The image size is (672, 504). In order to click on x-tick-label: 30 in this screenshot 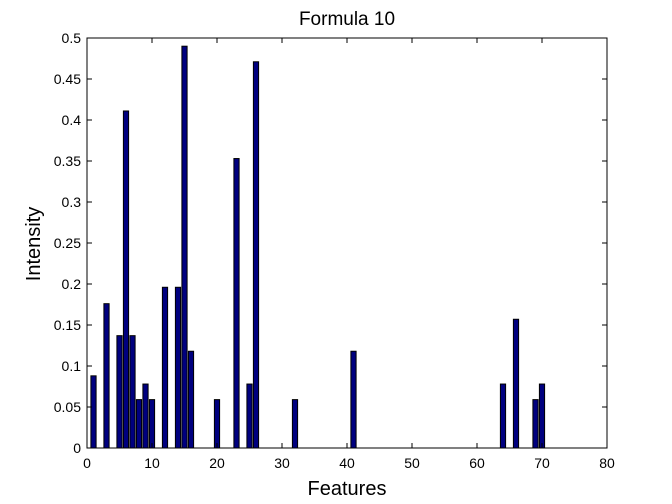, I will do `click(282, 463)`.